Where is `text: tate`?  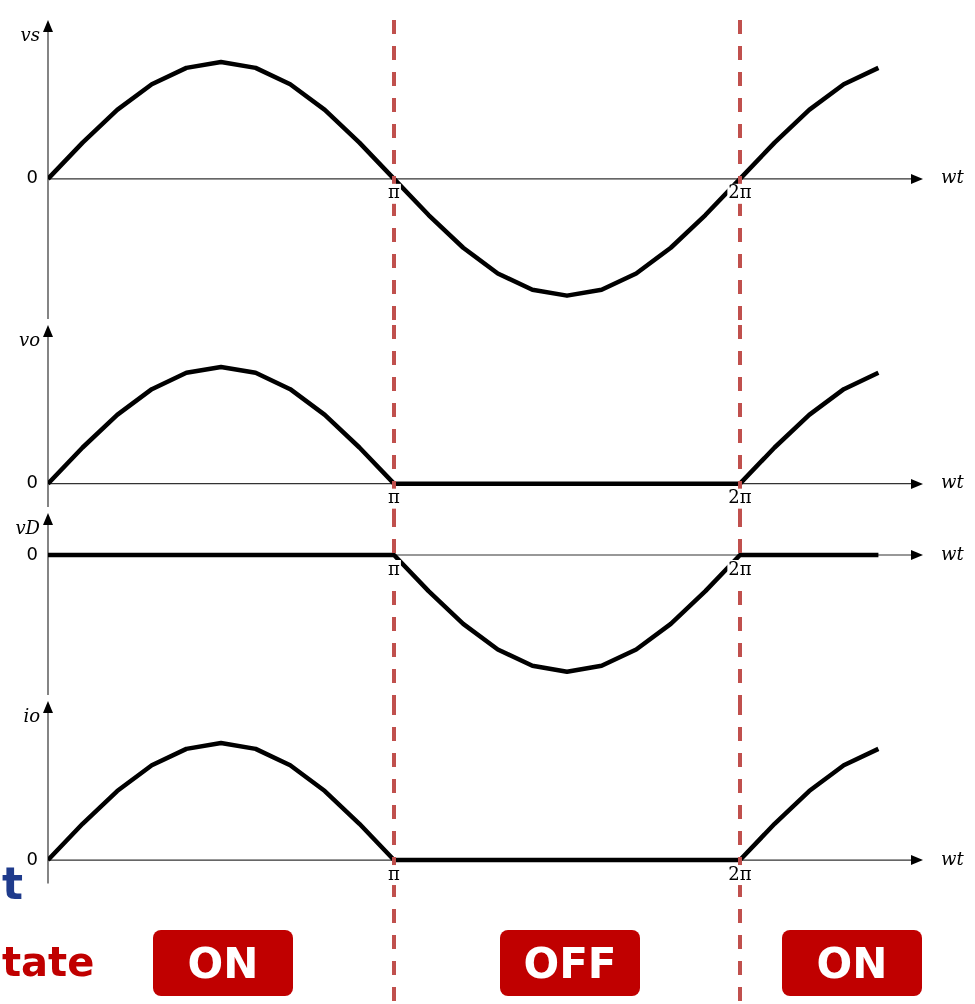 text: tate is located at coordinates (48, 962).